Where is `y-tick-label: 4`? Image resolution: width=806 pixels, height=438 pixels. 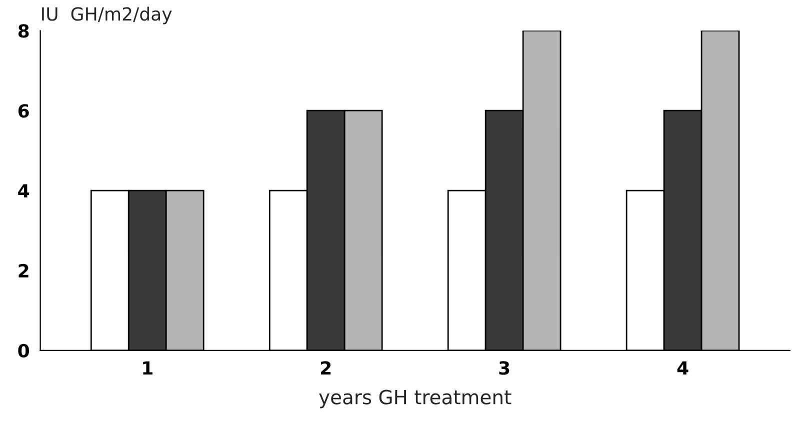 y-tick-label: 4 is located at coordinates (24, 191).